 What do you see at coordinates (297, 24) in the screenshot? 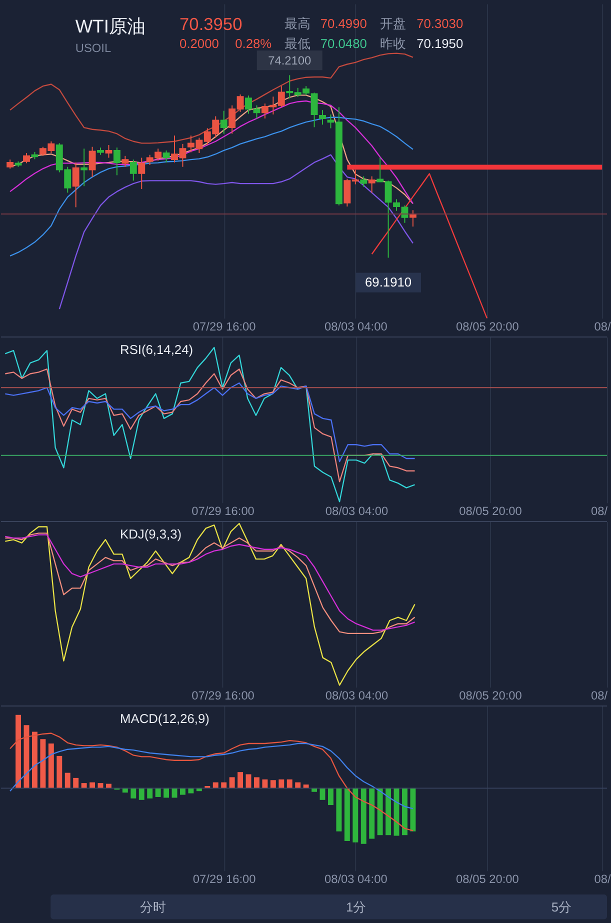
I see `text: 最高` at bounding box center [297, 24].